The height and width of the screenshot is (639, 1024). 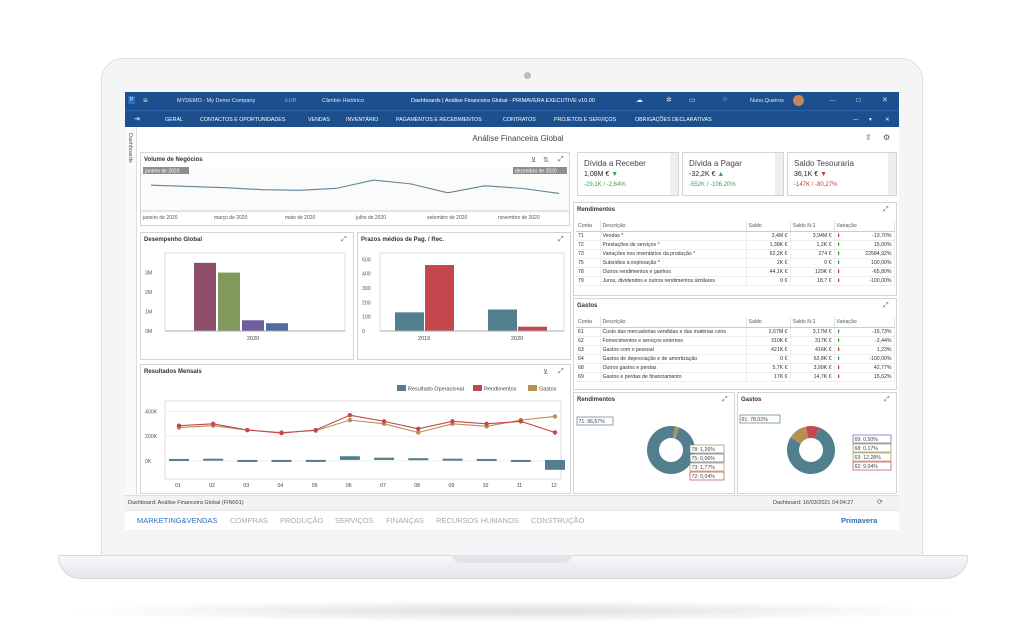 I want to click on table-cell: Gastos com o pessoal, so click(x=673, y=350).